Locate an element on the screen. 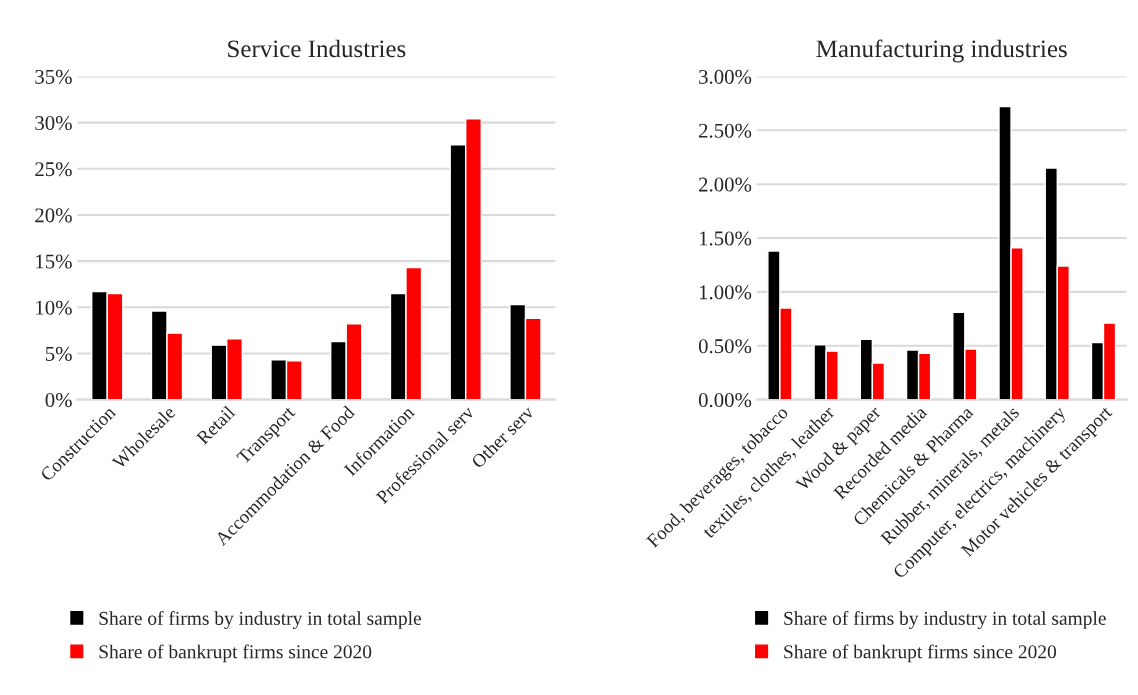  y-tick-label: 10% is located at coordinates (54, 307).